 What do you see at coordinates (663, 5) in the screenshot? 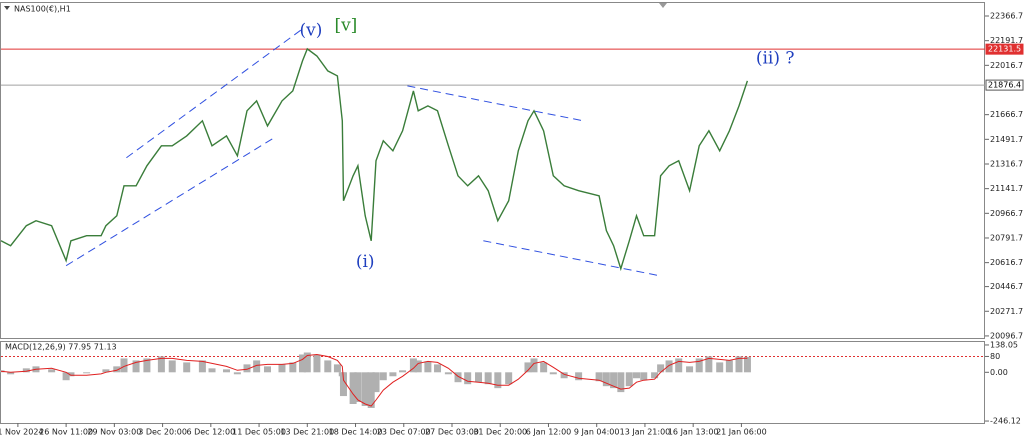
I see `scroll-marker` at bounding box center [663, 5].